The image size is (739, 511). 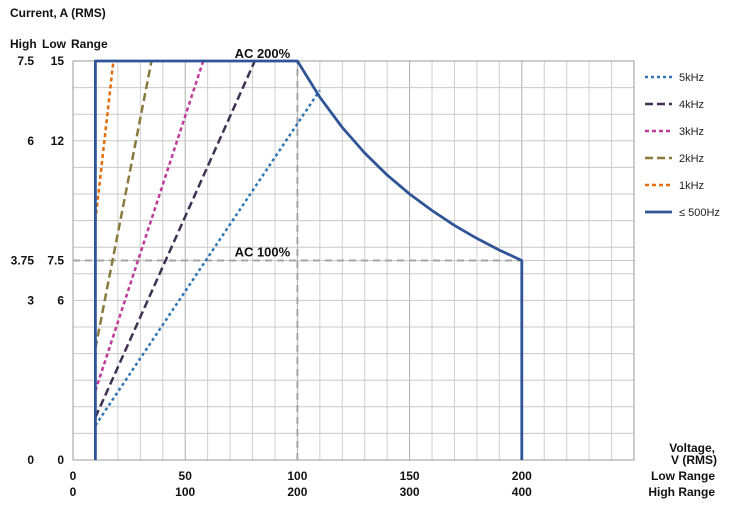 What do you see at coordinates (89, 44) in the screenshot?
I see `y-axis-range-header: Range` at bounding box center [89, 44].